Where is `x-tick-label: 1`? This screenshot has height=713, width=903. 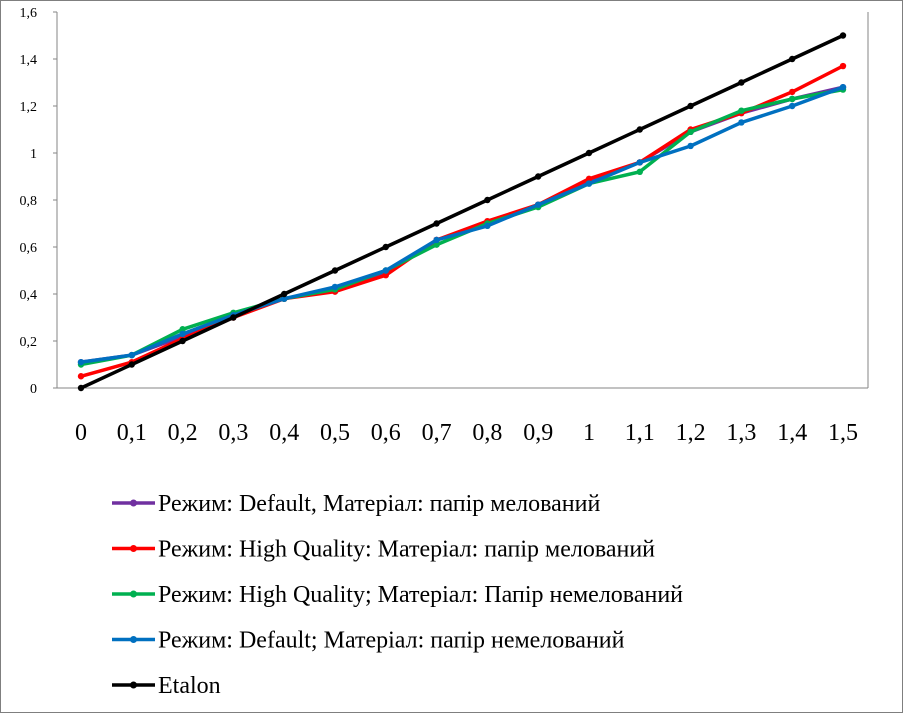
x-tick-label: 1 is located at coordinates (589, 433).